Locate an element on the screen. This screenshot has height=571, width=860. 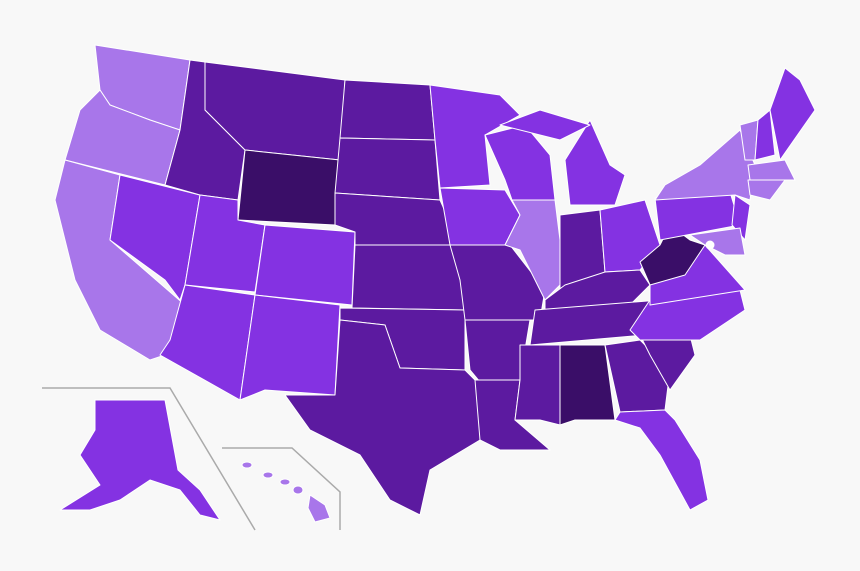
state-co is located at coordinates (305, 265).